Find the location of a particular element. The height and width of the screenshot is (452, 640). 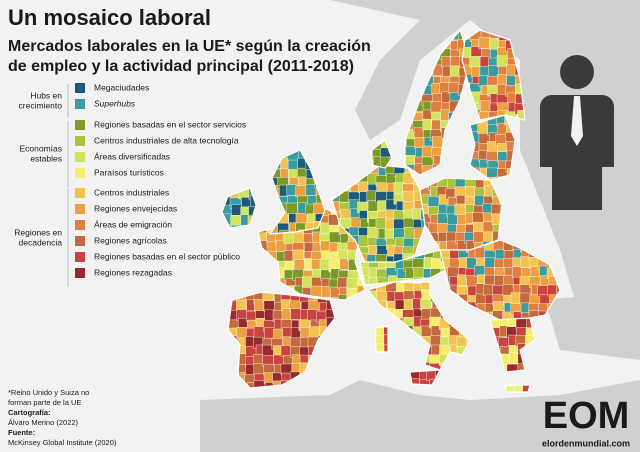

region-sweden is located at coordinates (437, 102).